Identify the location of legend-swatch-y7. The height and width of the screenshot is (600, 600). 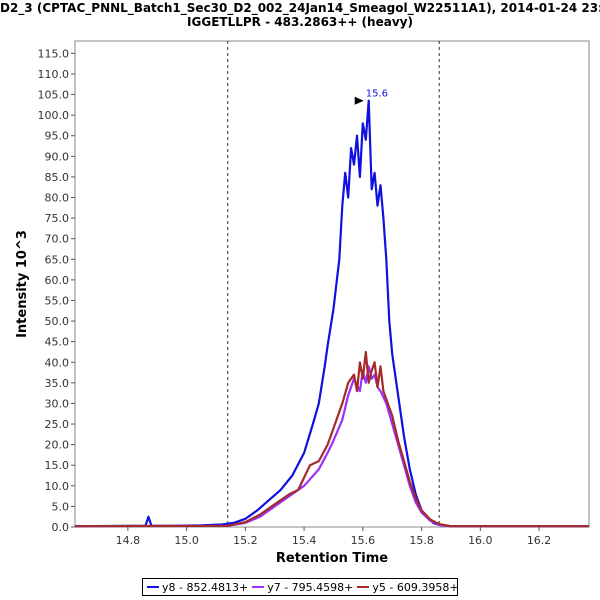
(258, 587).